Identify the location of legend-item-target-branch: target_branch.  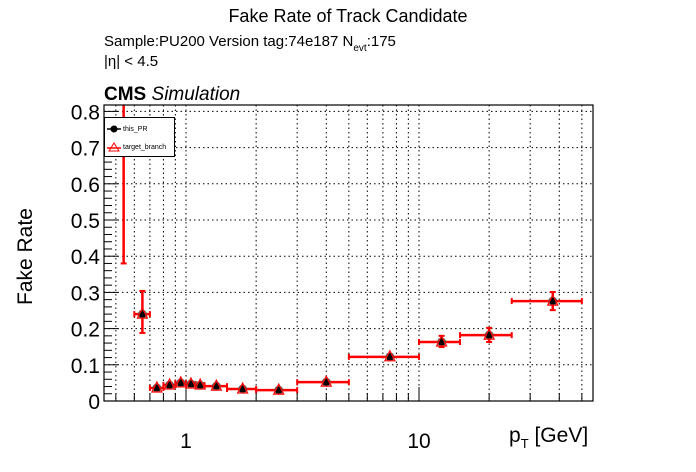
(136, 147).